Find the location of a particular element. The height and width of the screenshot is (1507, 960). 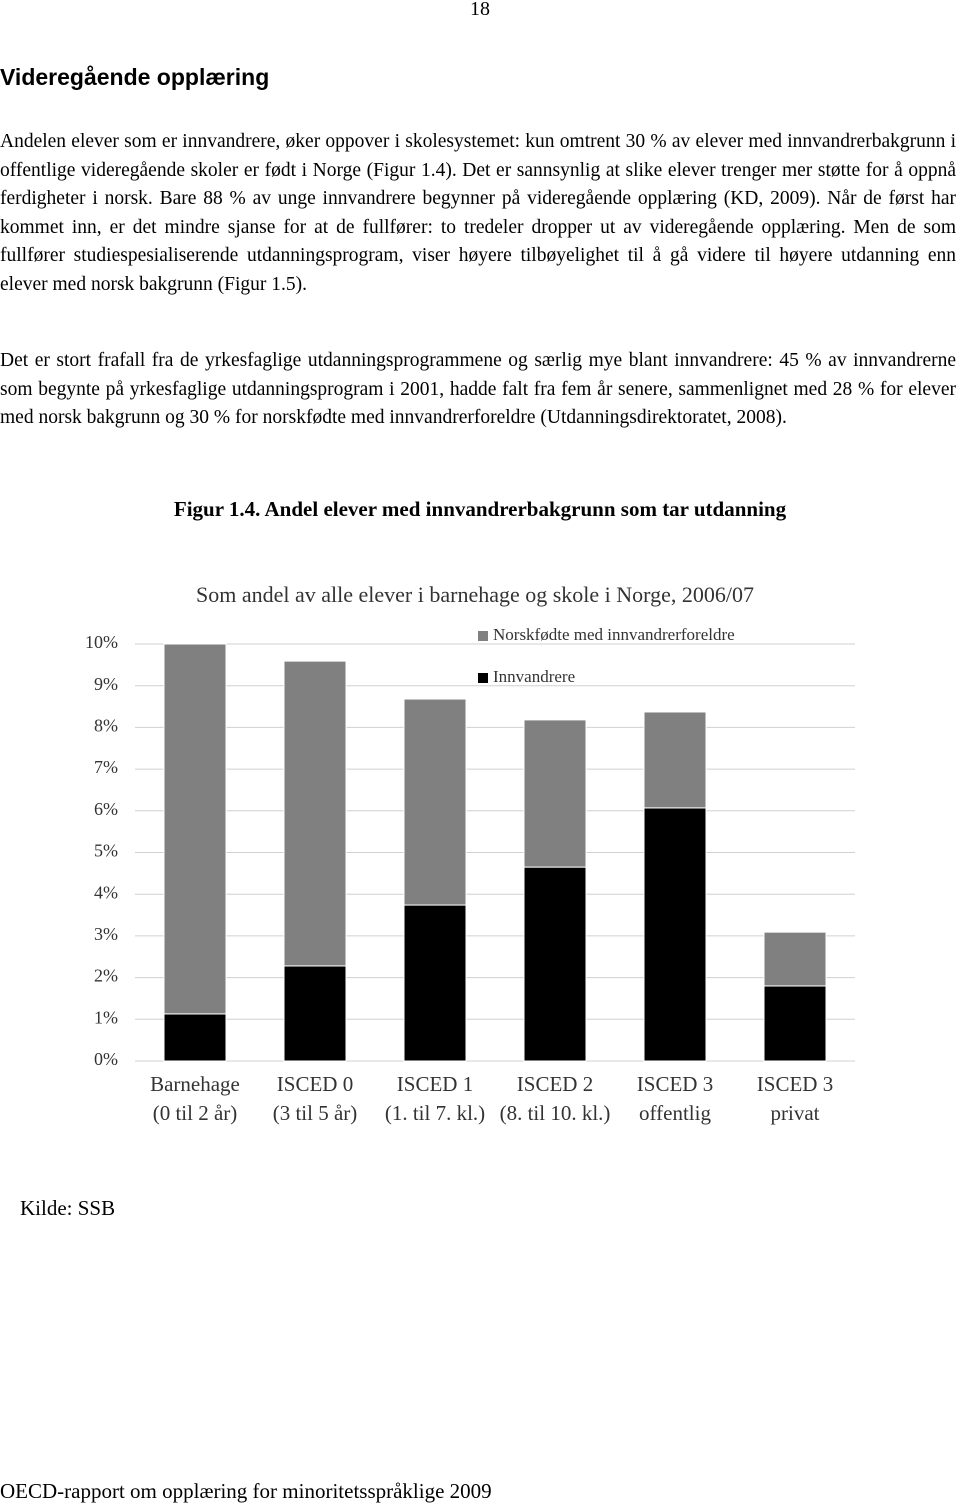

x-tick-label: ISCED 0 is located at coordinates (315, 1084).